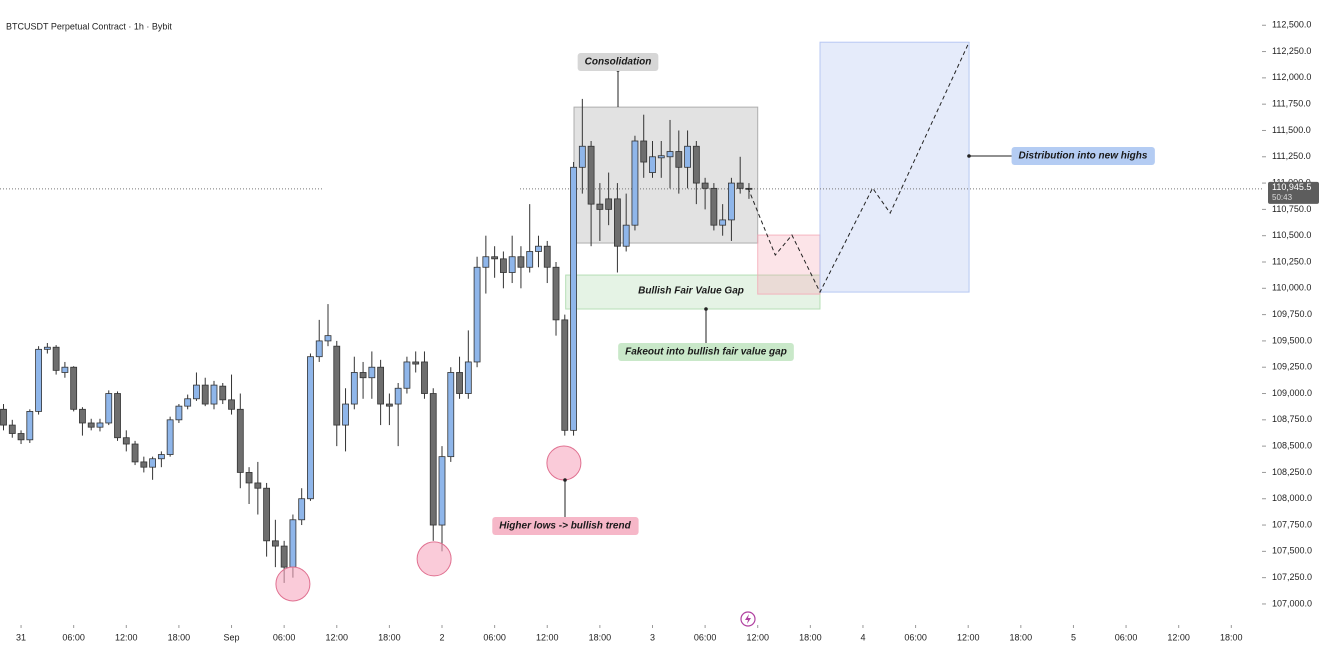 The height and width of the screenshot is (656, 1319). What do you see at coordinates (1291, 288) in the screenshot?
I see `y-tick-label: 110,000.0` at bounding box center [1291, 288].